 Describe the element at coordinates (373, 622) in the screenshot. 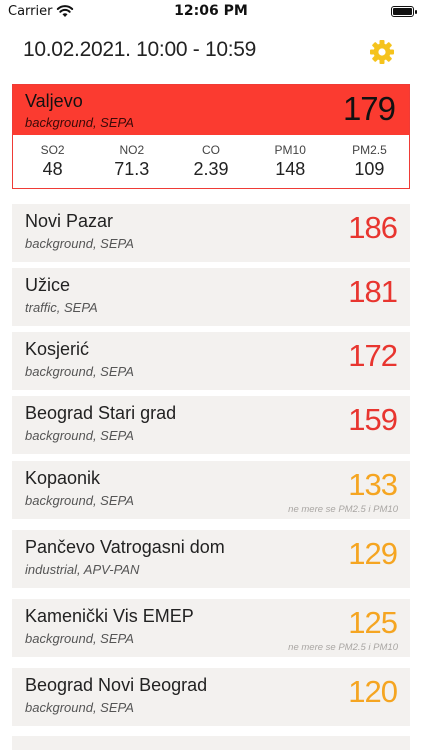

I see `station-aqi: 125` at that location.